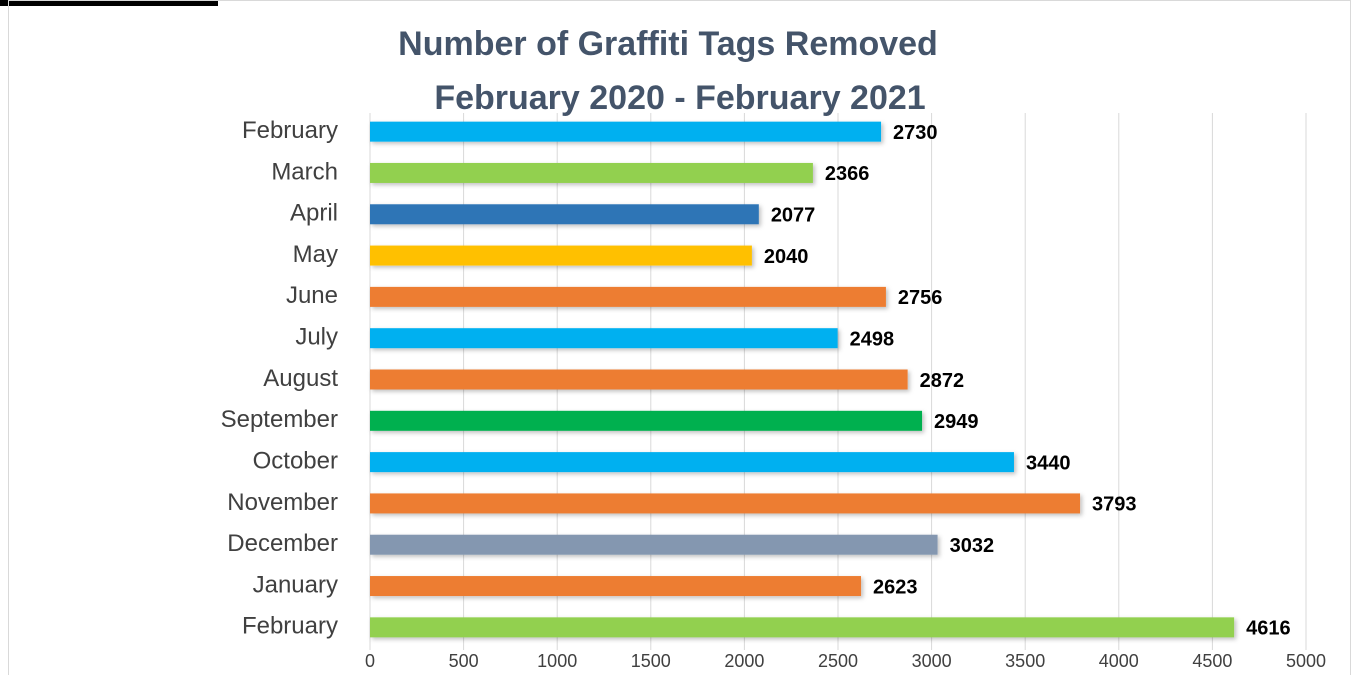 This screenshot has height=675, width=1352. Describe the element at coordinates (282, 502) in the screenshot. I see `y-tick-label: November` at that location.